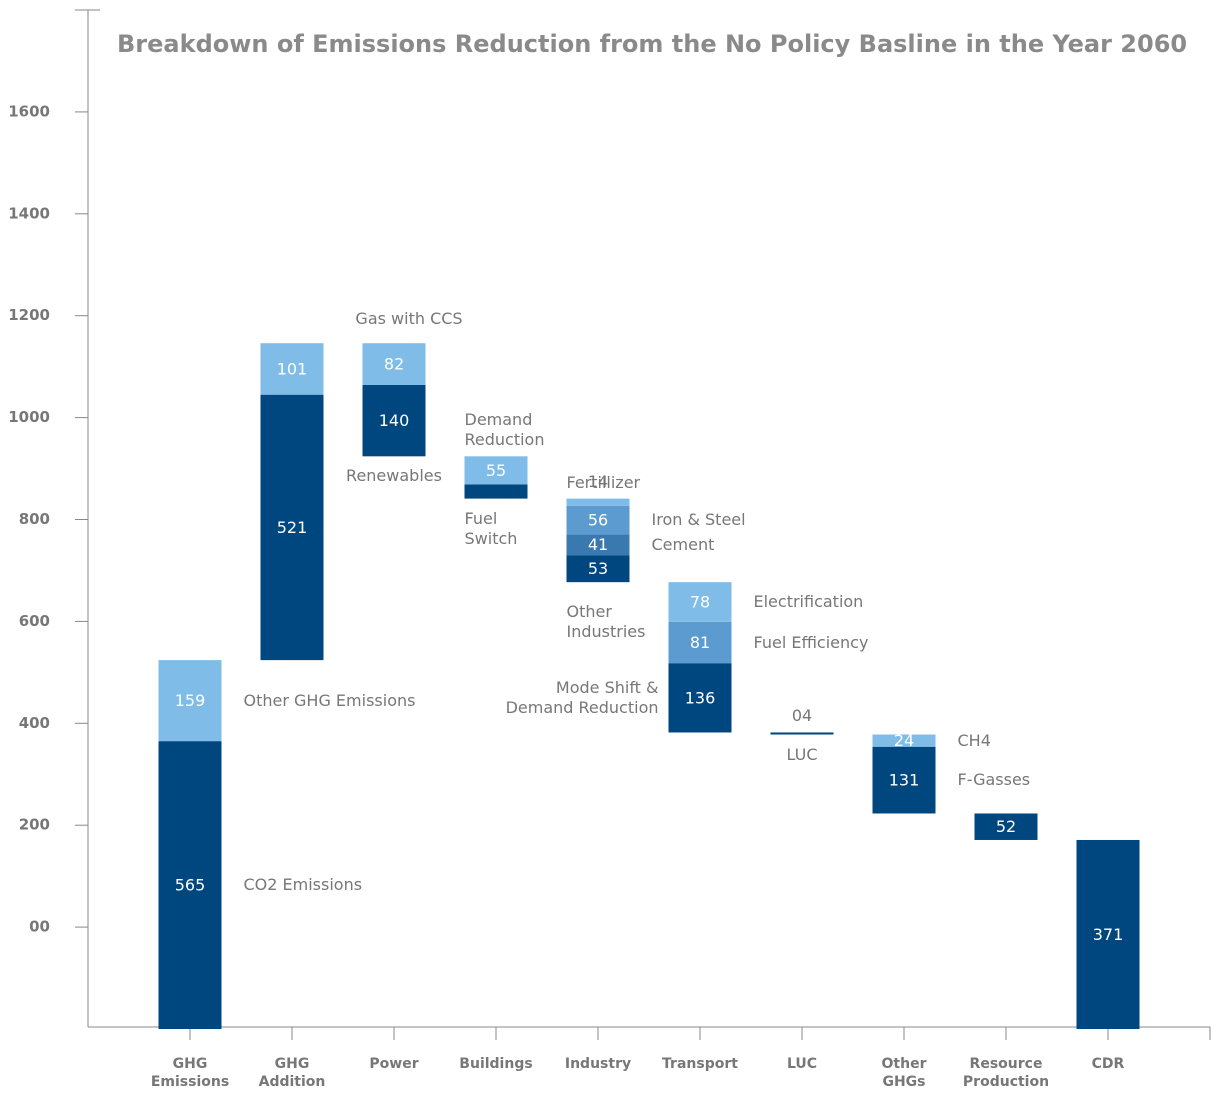 This screenshot has width=1211, height=1093. What do you see at coordinates (598, 1064) in the screenshot?
I see `x-tick-label: Industry` at bounding box center [598, 1064].